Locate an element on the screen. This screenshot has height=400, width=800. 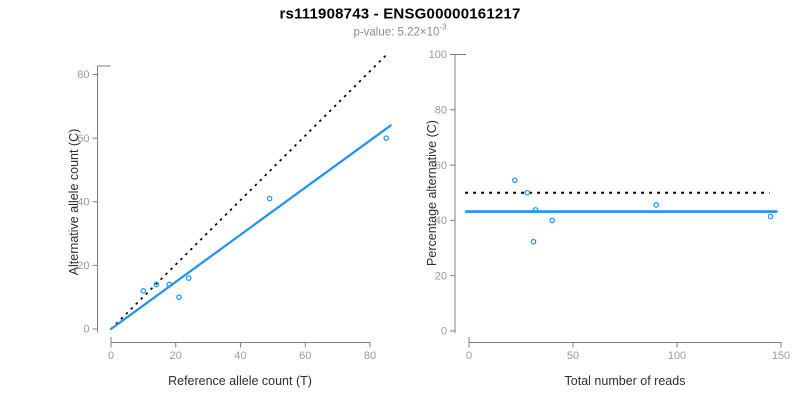
plot-allele-counts-points is located at coordinates (264, 217).